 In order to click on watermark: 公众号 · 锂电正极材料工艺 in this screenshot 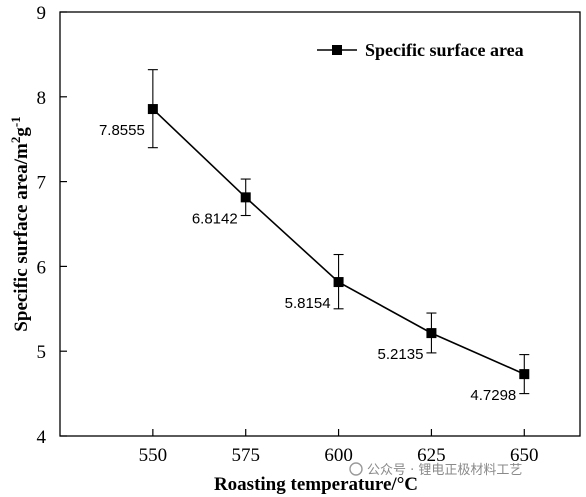, I will do `click(435, 470)`.